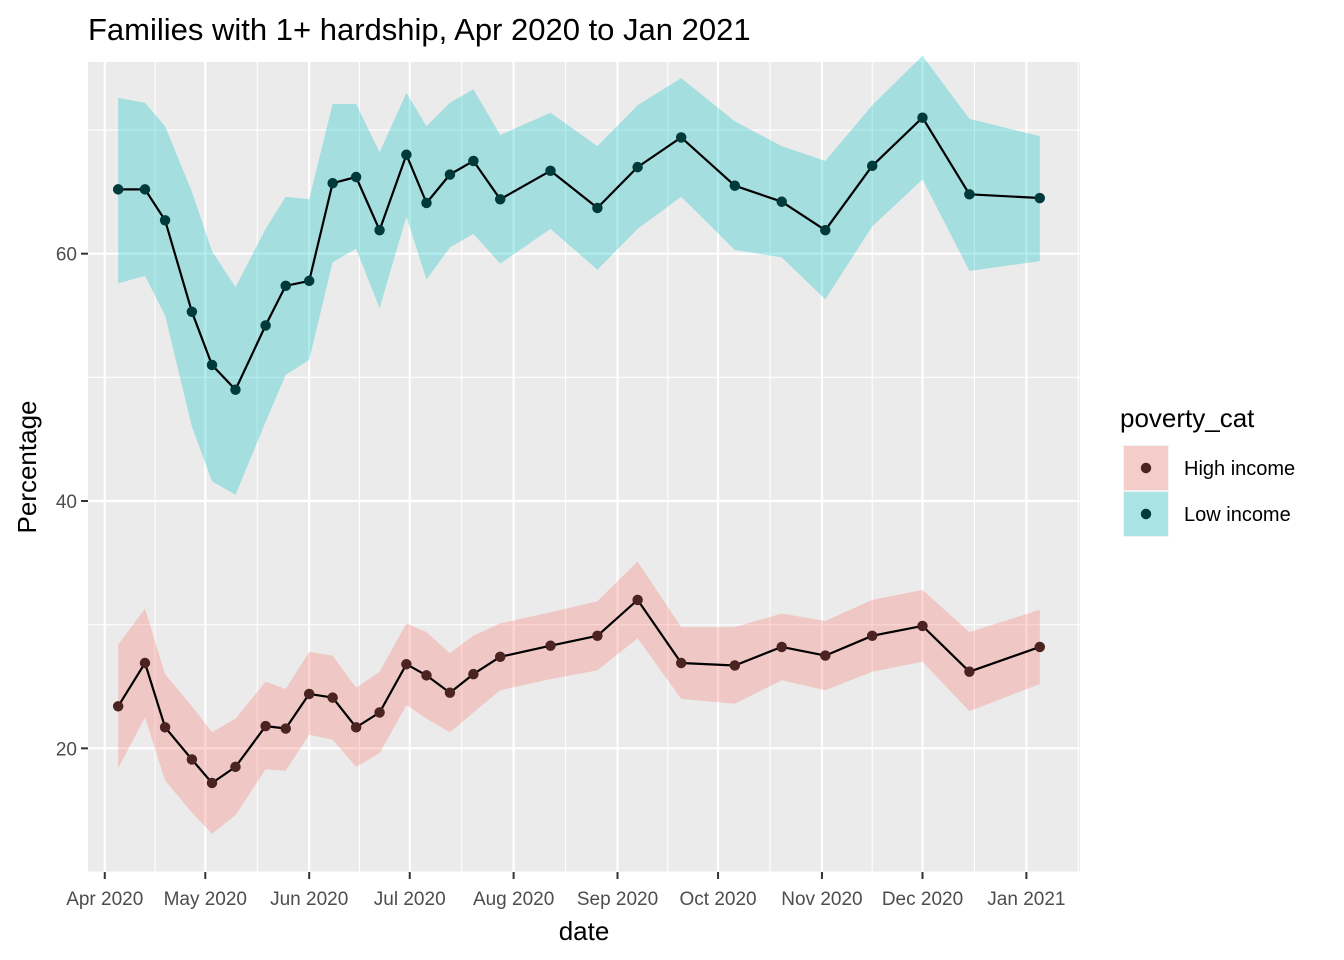  What do you see at coordinates (584, 931) in the screenshot?
I see `x-axis-label: date` at bounding box center [584, 931].